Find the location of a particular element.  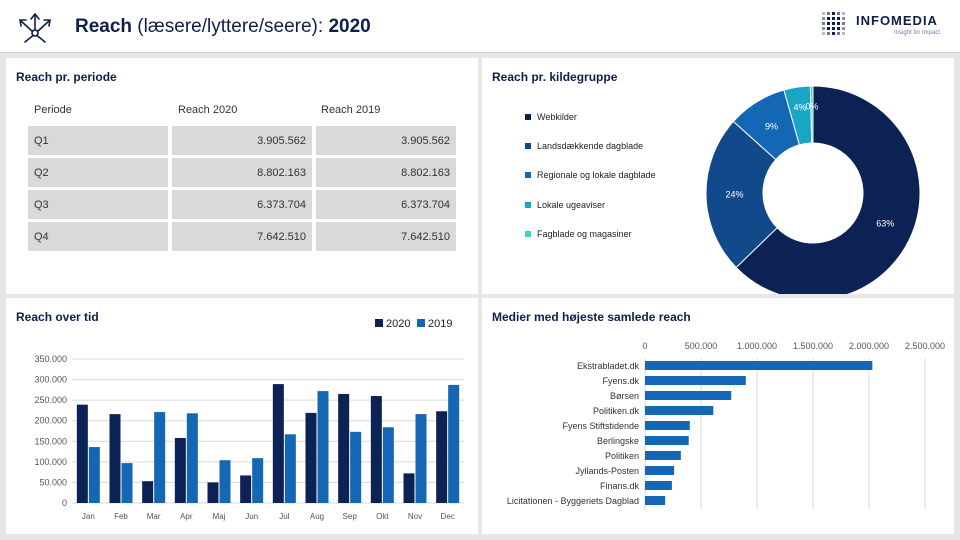

y-tick-label: 350.000 is located at coordinates (50, 359).